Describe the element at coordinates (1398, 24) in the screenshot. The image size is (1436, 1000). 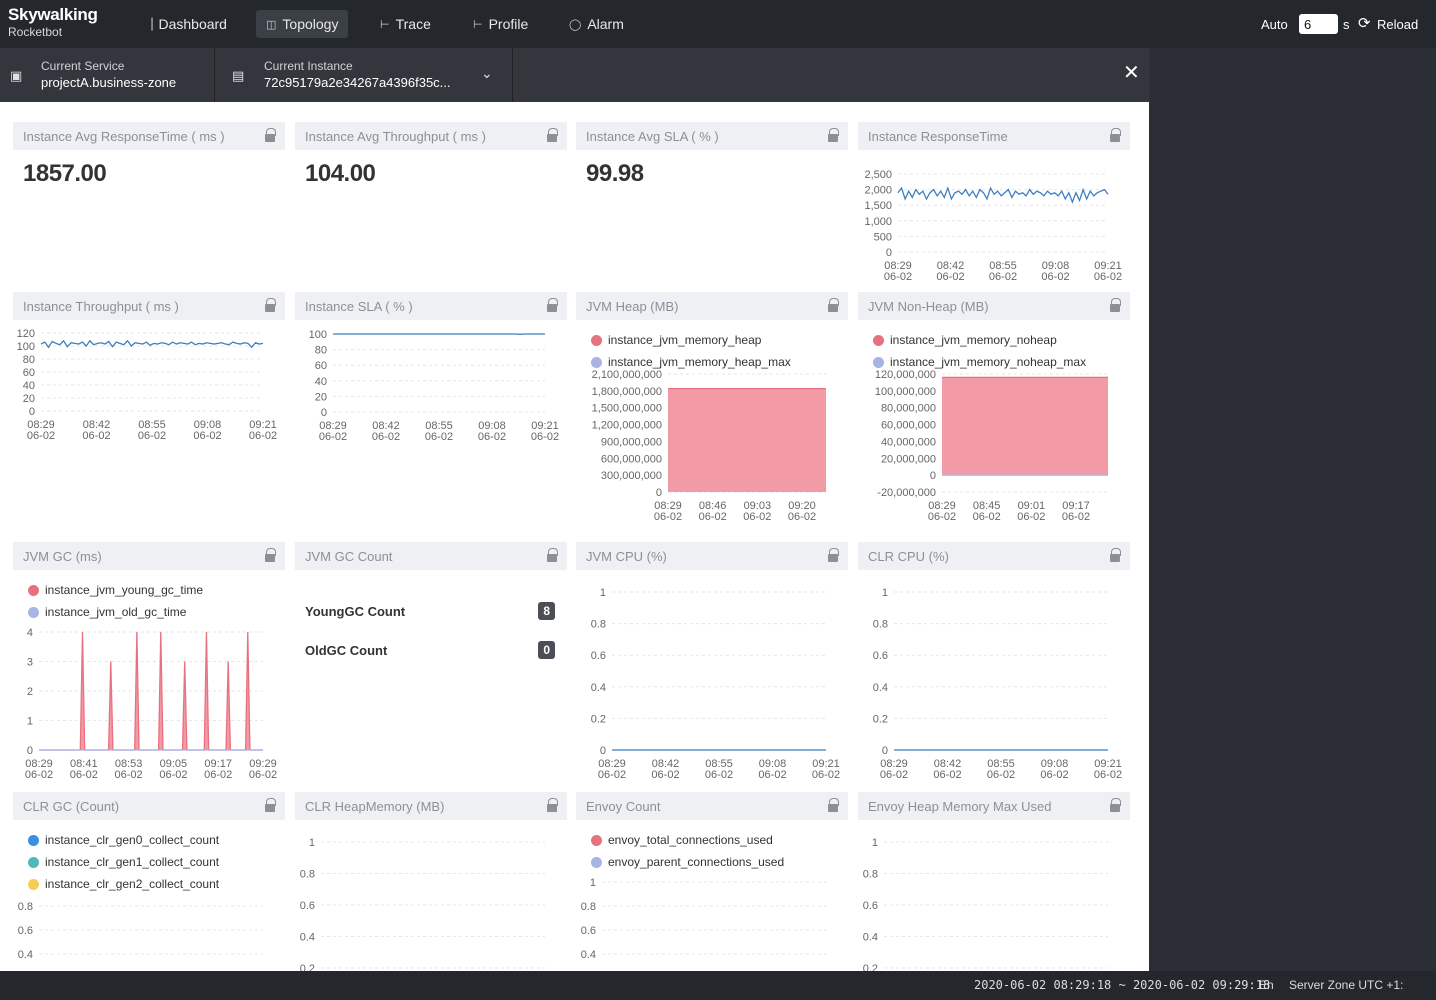
I see `reload-button: Reload` at that location.